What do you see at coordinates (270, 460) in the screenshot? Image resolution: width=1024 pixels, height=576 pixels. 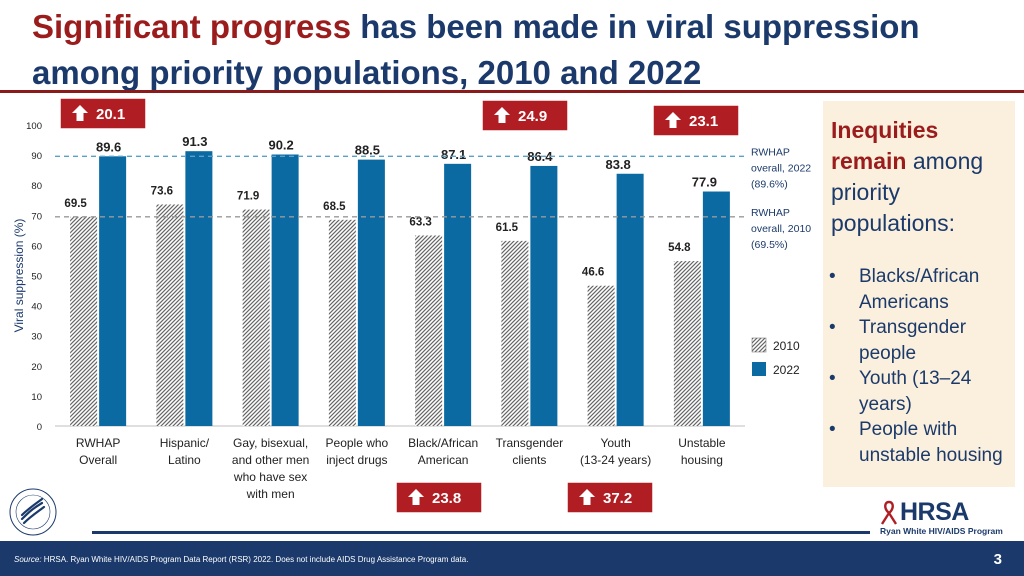 I see `x-tick-label: and other men` at bounding box center [270, 460].